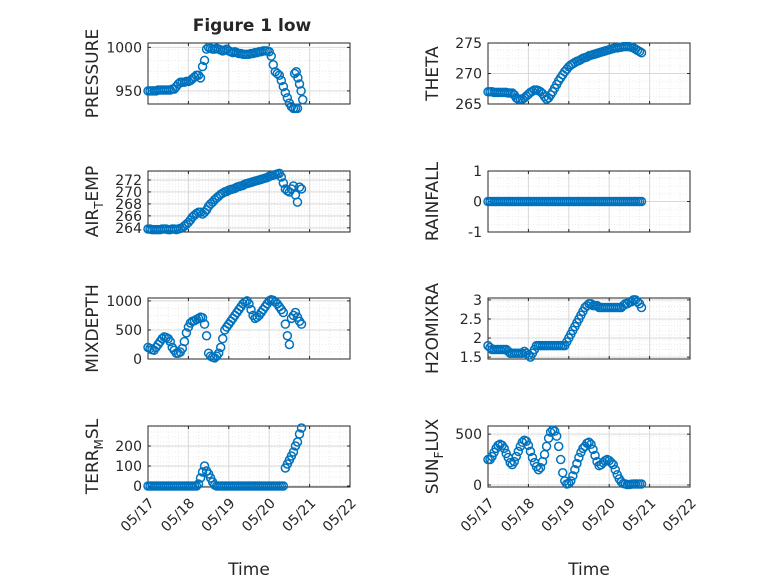 The width and height of the screenshot is (778, 583). What do you see at coordinates (128, 229) in the screenshot?
I see `y-tick-label: 264` at bounding box center [128, 229].